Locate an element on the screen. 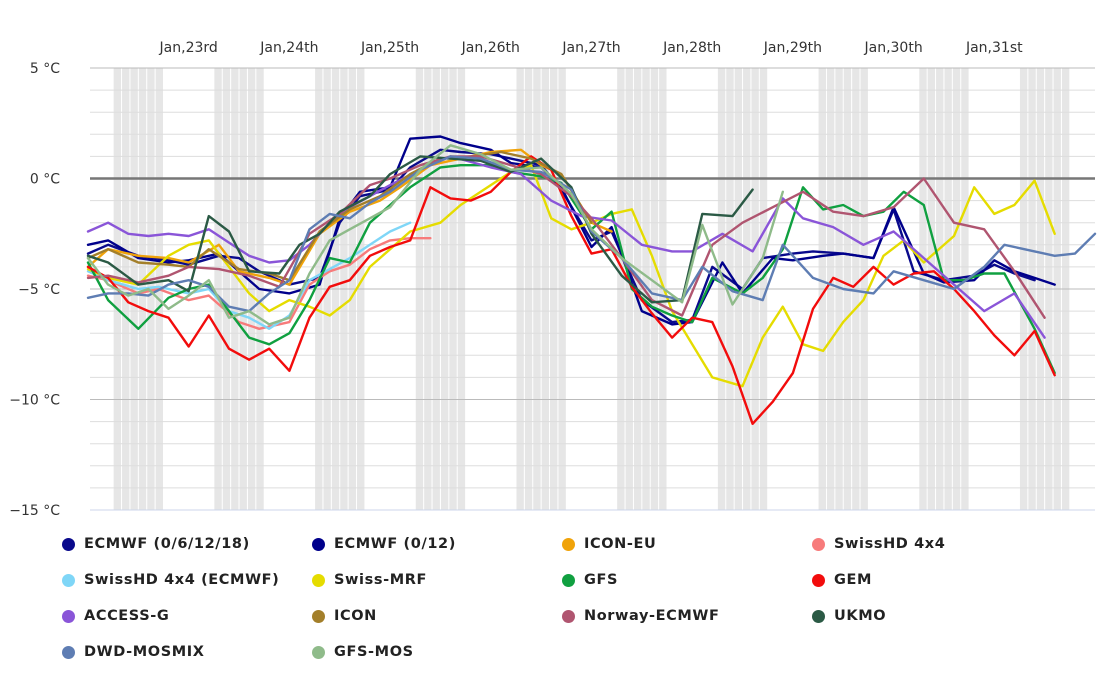 This screenshot has height=679, width=1113. legend-item-swiss-mrf: Swiss-MRF is located at coordinates (369, 580).